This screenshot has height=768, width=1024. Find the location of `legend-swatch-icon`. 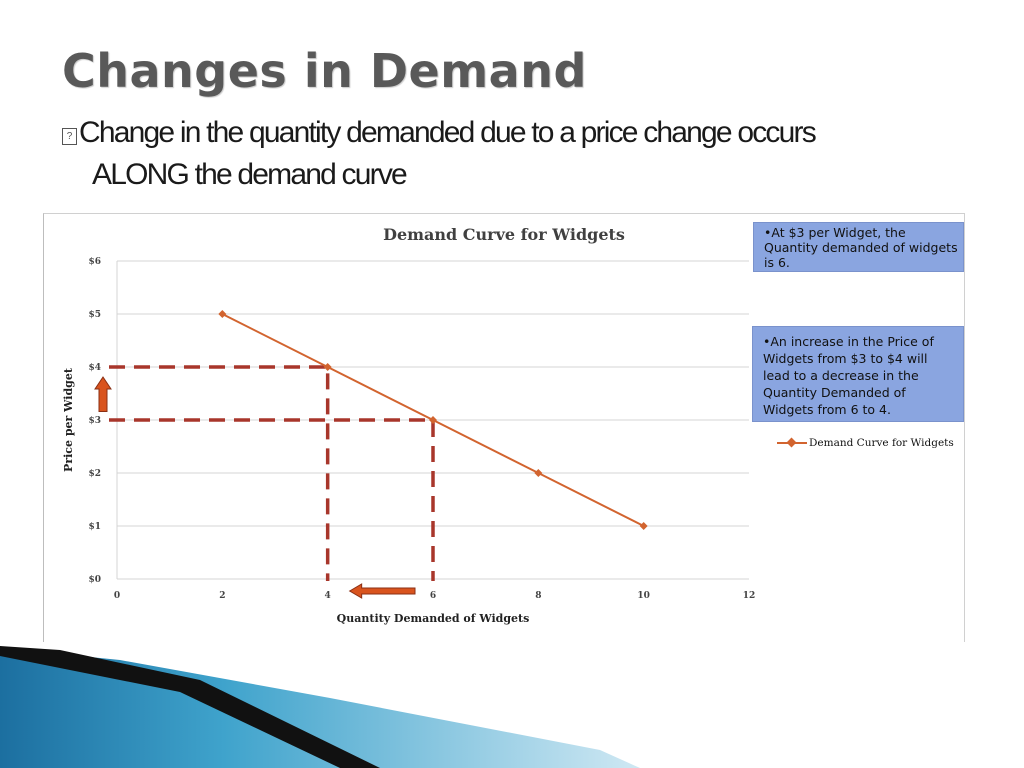

legend-swatch-icon is located at coordinates (792, 442).